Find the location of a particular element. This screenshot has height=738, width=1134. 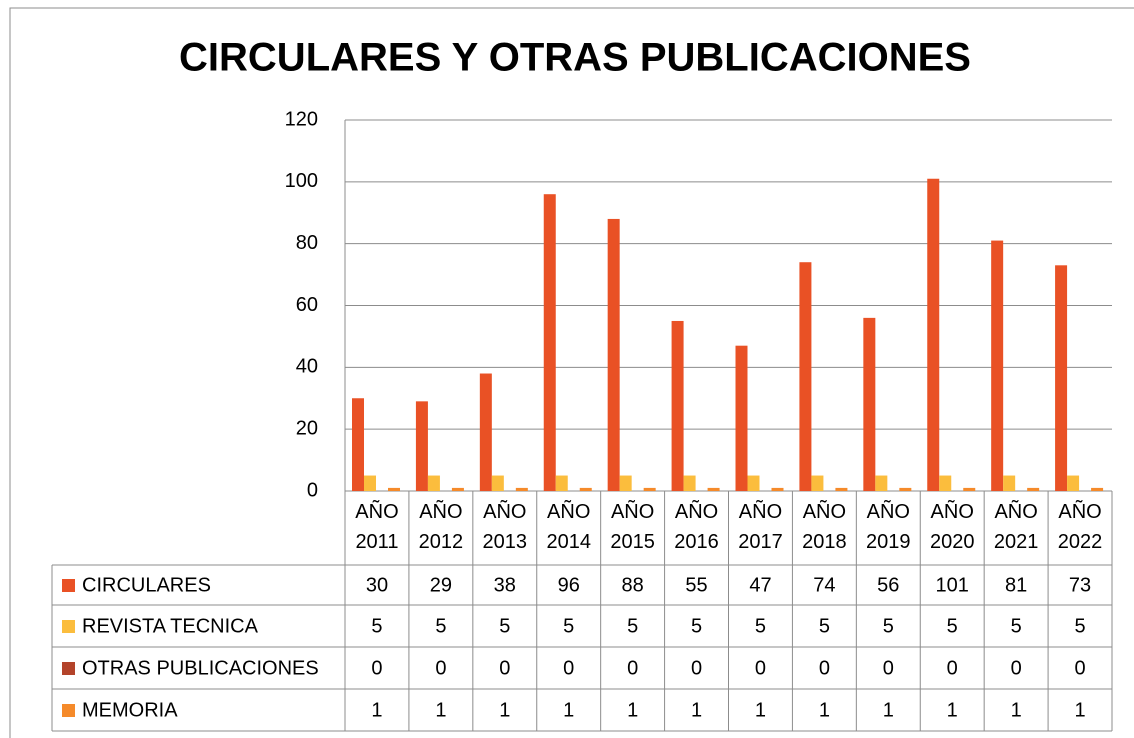

table-value: 56 is located at coordinates (888, 585).